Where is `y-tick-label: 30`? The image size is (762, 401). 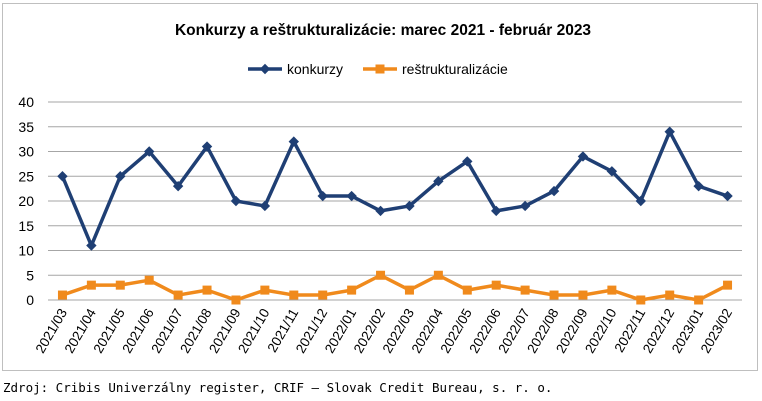
y-tick-label: 30 is located at coordinates (26, 152).